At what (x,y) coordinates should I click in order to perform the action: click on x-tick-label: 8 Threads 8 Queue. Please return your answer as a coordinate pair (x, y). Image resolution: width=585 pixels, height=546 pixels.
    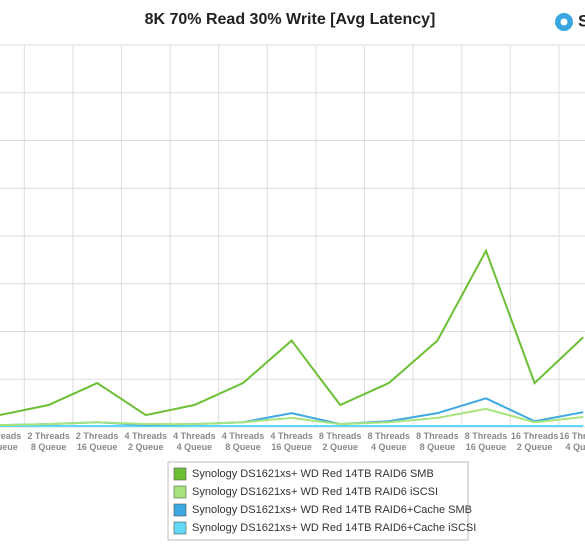
    Looking at the image, I should click on (437, 441).